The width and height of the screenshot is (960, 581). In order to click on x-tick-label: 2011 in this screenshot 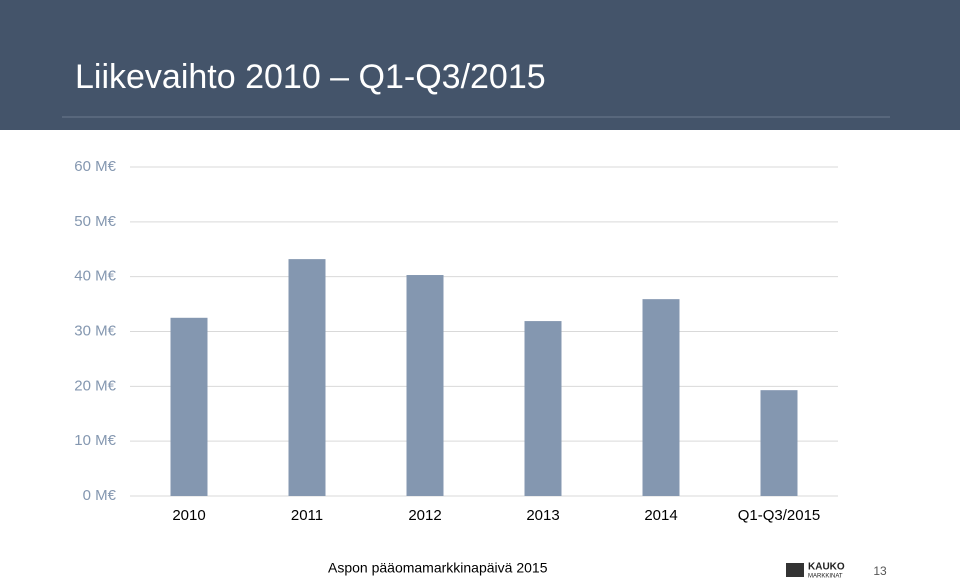, I will do `click(307, 515)`.